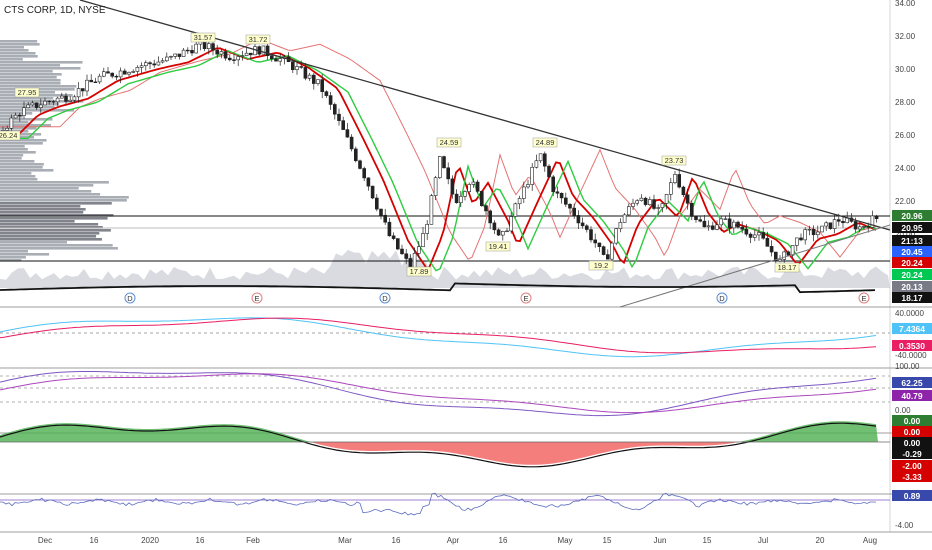 The height and width of the screenshot is (550, 932). Describe the element at coordinates (601, 265) in the screenshot. I see `peak-label: 19.2` at that location.